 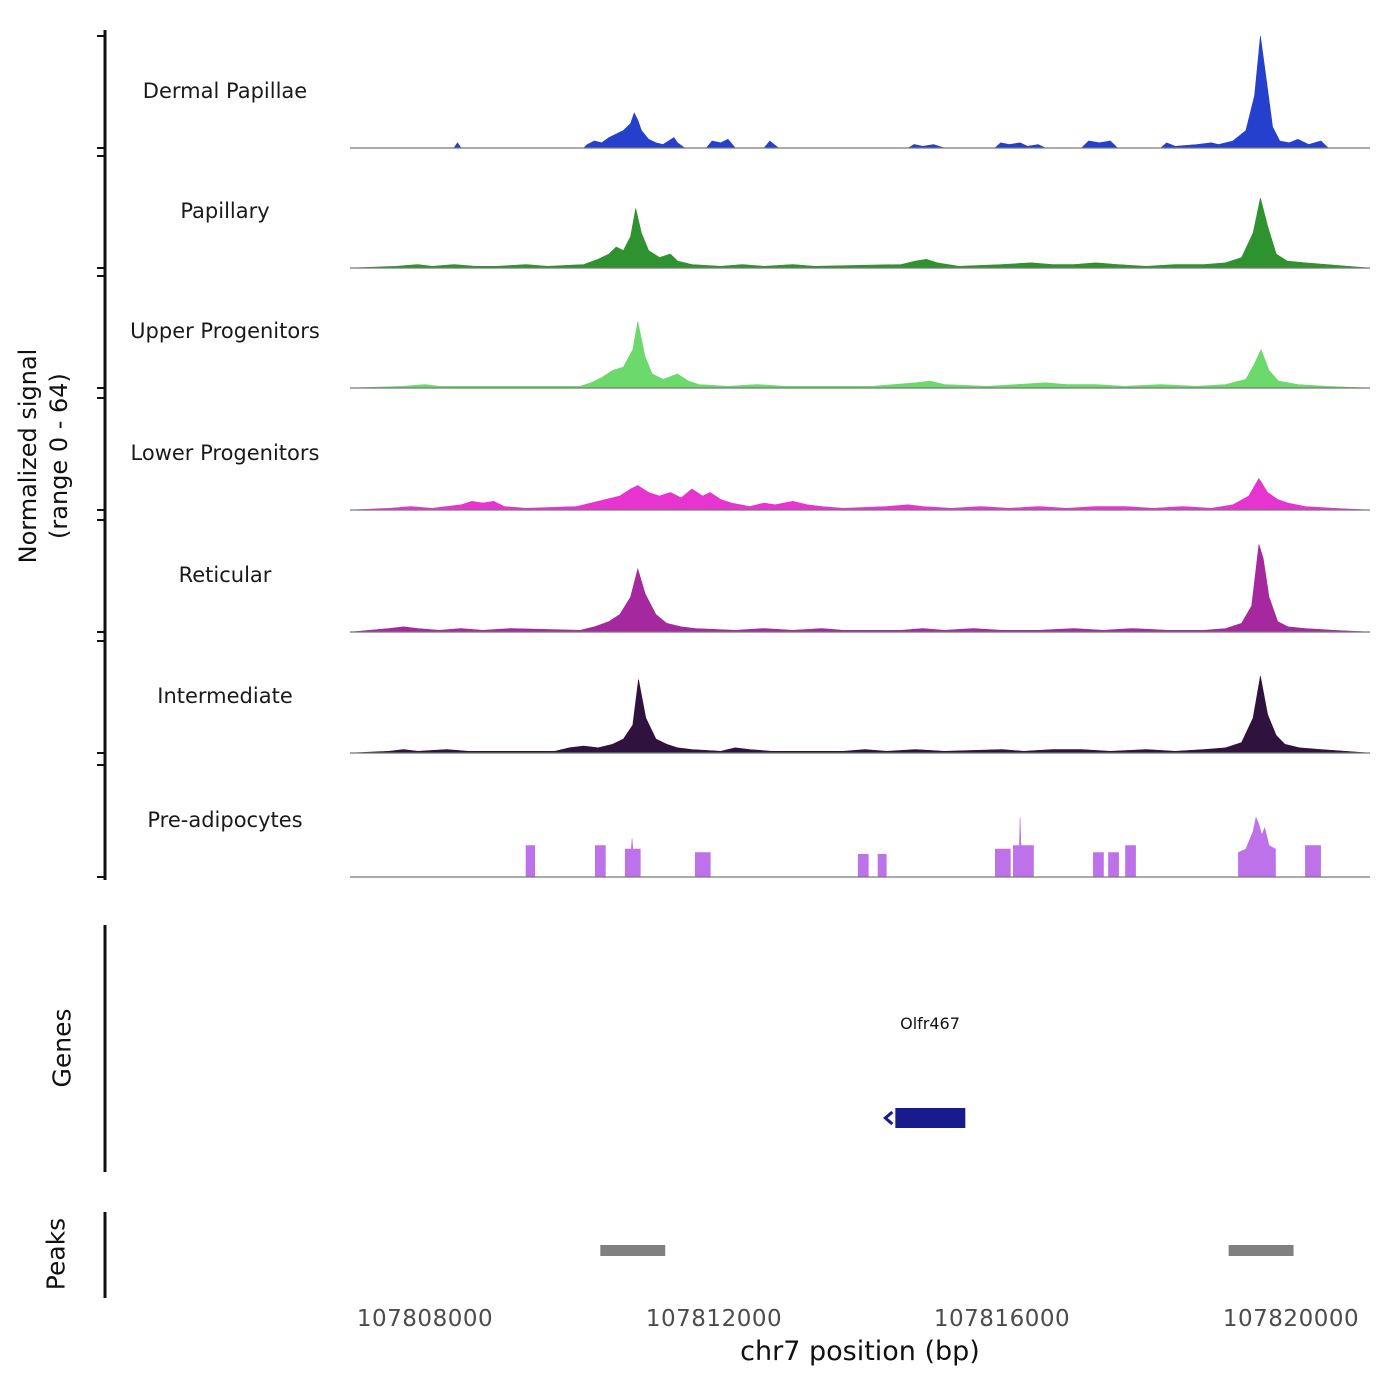 What do you see at coordinates (44, 456) in the screenshot?
I see `y-axis-label: Normalized signal (range 0 - 64)` at bounding box center [44, 456].